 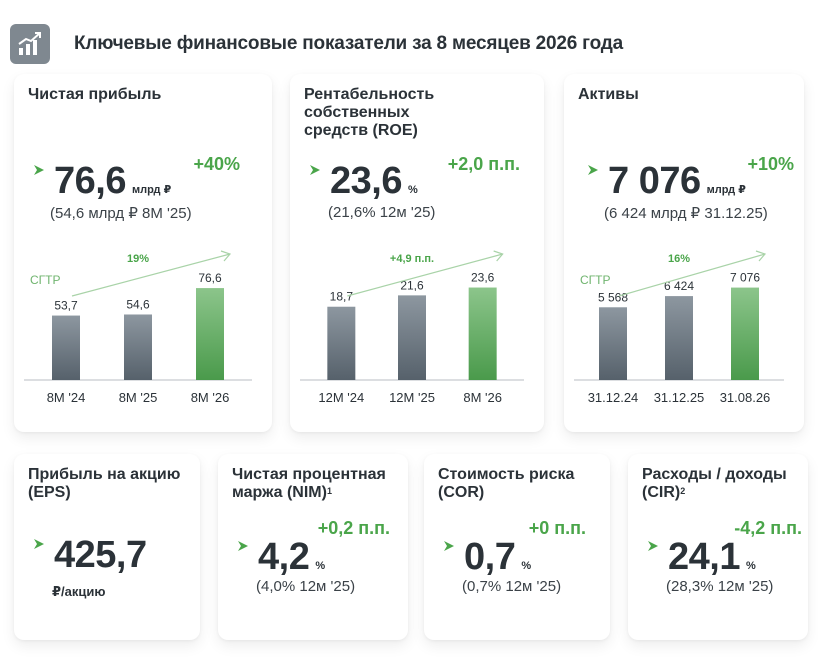 I want to click on value-number: 0,7, so click(x=490, y=557).